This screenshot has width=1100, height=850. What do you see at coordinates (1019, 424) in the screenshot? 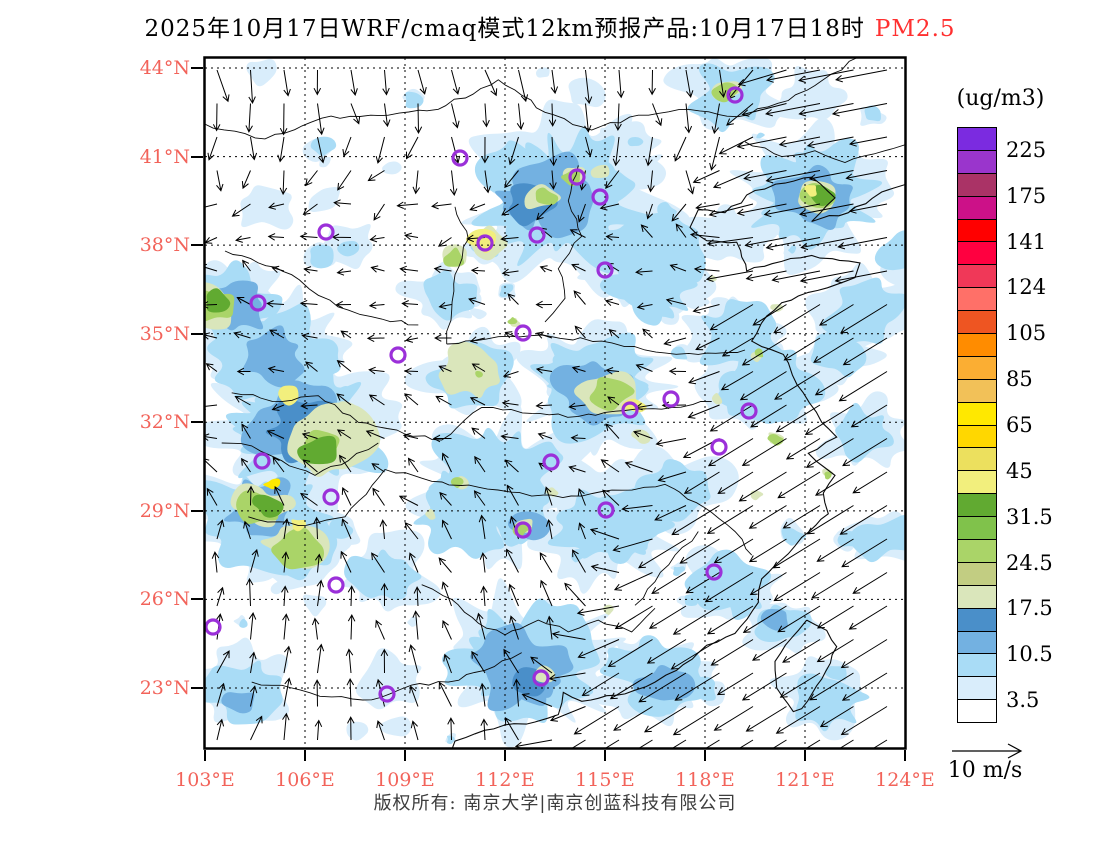
I see `legend-tick-value: 65` at bounding box center [1019, 424].